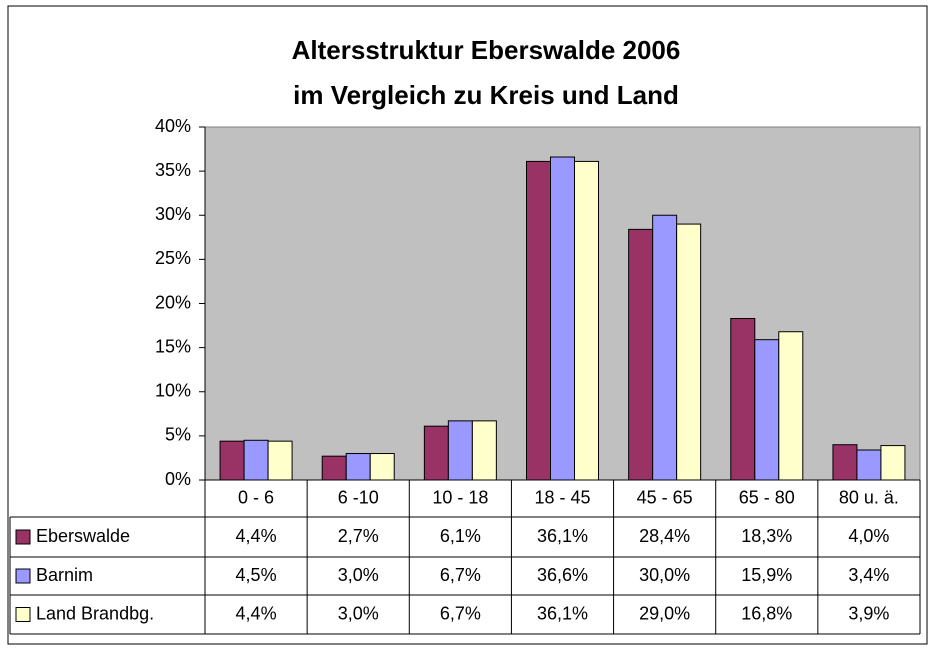 The height and width of the screenshot is (651, 936). Describe the element at coordinates (173, 126) in the screenshot. I see `y-tick-label: 40%` at that location.